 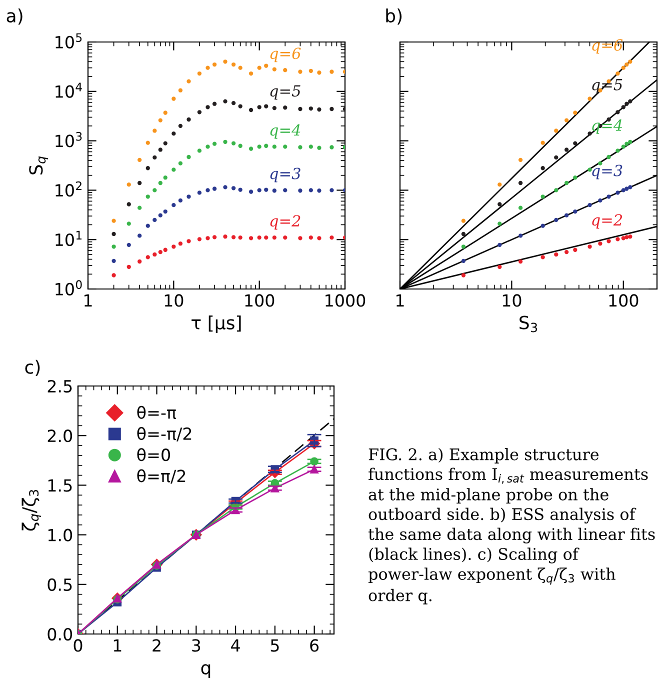 What do you see at coordinates (32, 368) in the screenshot?
I see `chart-title: c)` at bounding box center [32, 368].